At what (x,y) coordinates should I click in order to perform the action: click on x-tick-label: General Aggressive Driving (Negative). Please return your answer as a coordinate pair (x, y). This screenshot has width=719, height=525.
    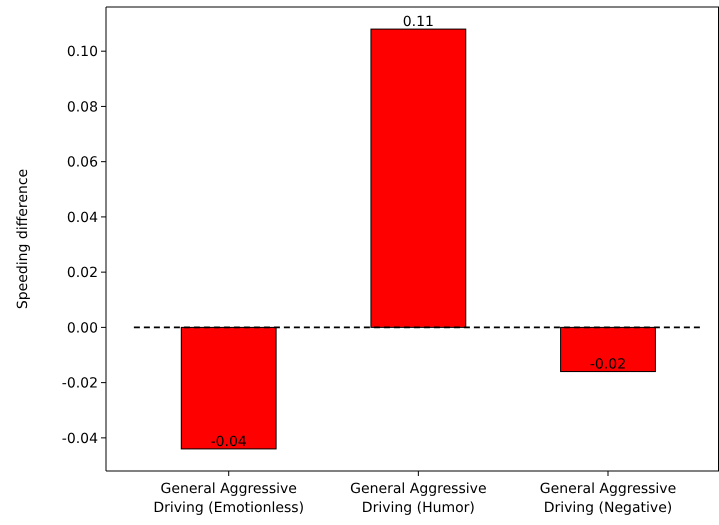
    Looking at the image, I should click on (608, 498).